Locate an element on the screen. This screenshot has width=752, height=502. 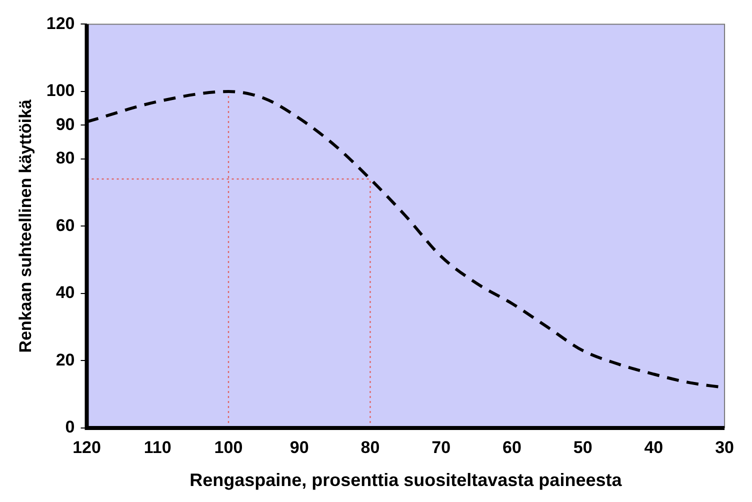
x-tick-label: 40 is located at coordinates (654, 447).